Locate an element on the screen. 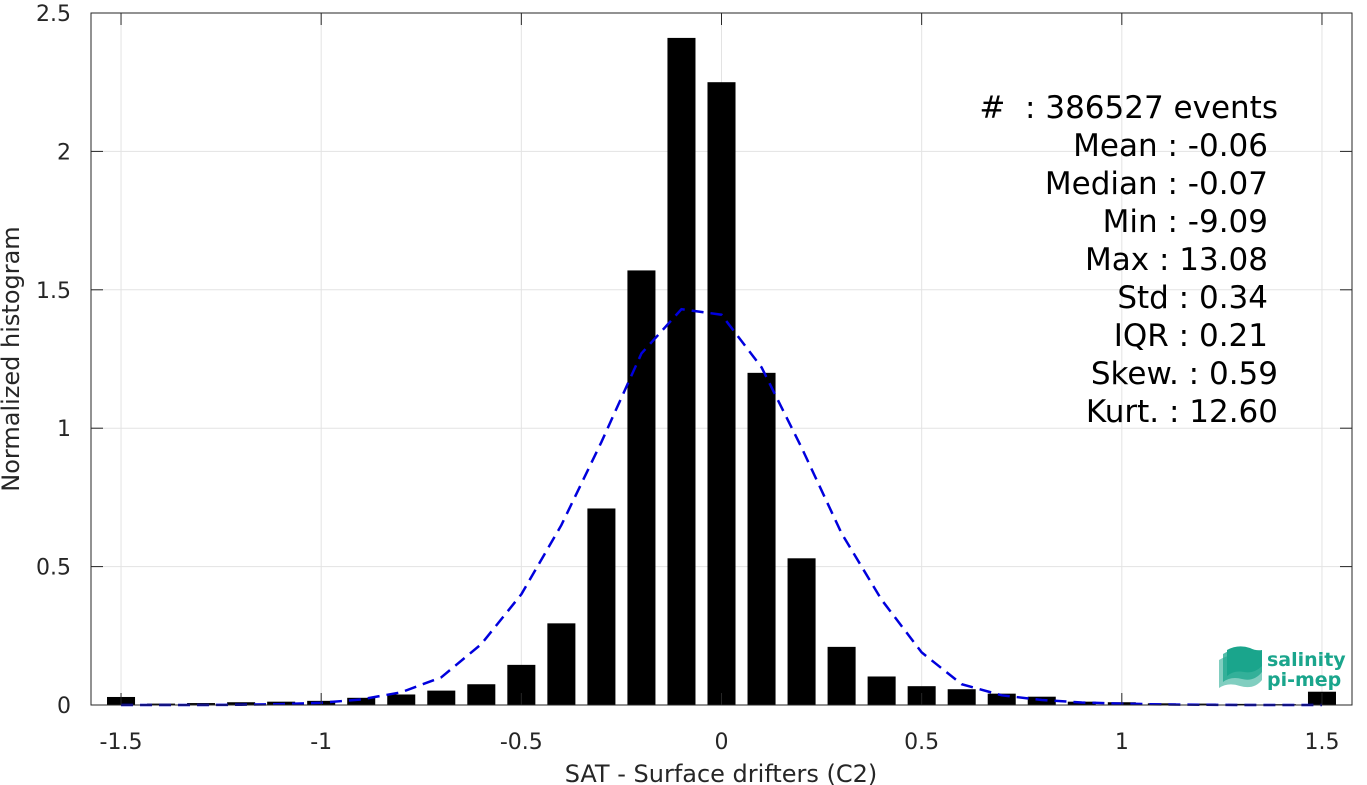 The width and height of the screenshot is (1367, 785). logo-wave-icon is located at coordinates (1240, 667).